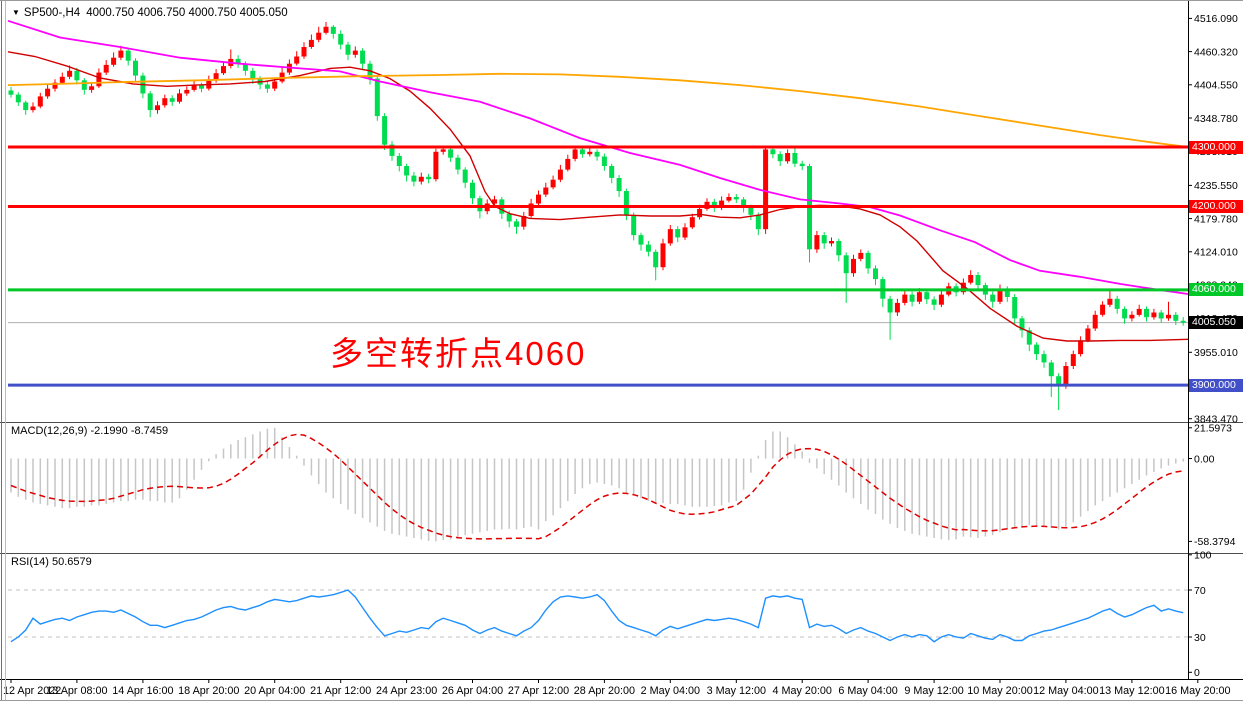 The height and width of the screenshot is (701, 1243). What do you see at coordinates (1213, 429) in the screenshot?
I see `svg-text: 21.5973` at bounding box center [1213, 429].